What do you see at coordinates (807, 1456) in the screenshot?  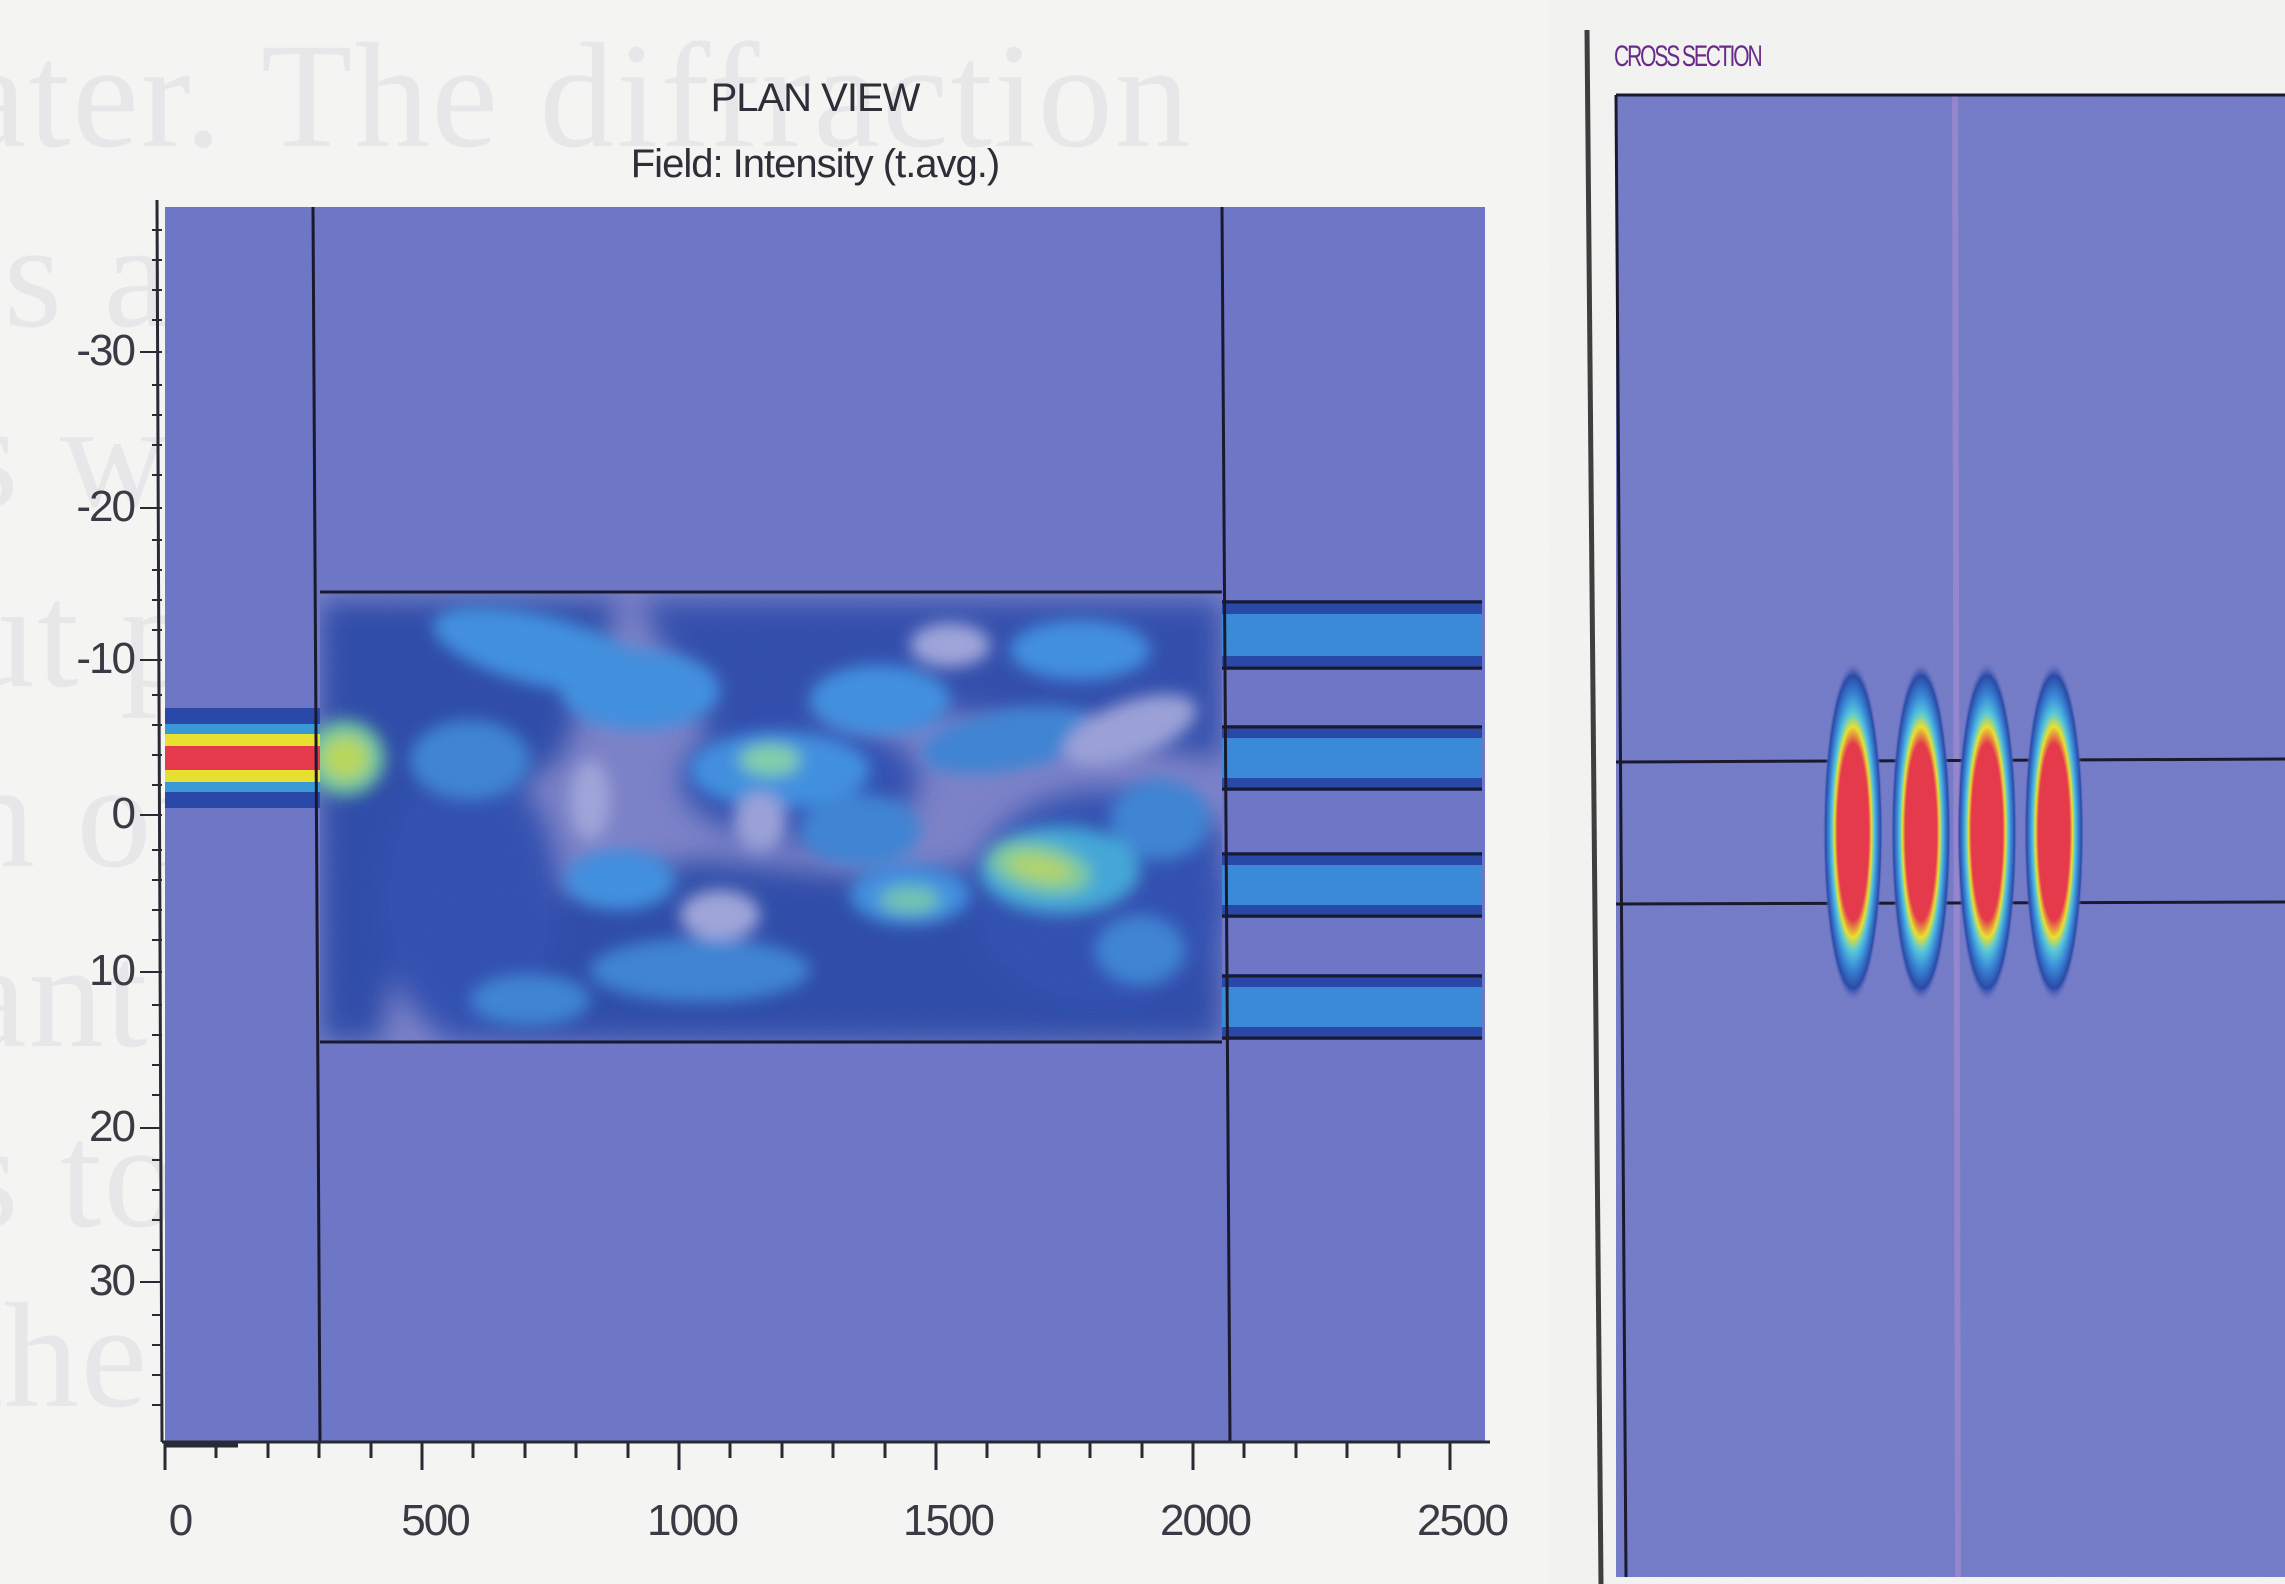 I see `x-axis-ticks` at bounding box center [807, 1456].